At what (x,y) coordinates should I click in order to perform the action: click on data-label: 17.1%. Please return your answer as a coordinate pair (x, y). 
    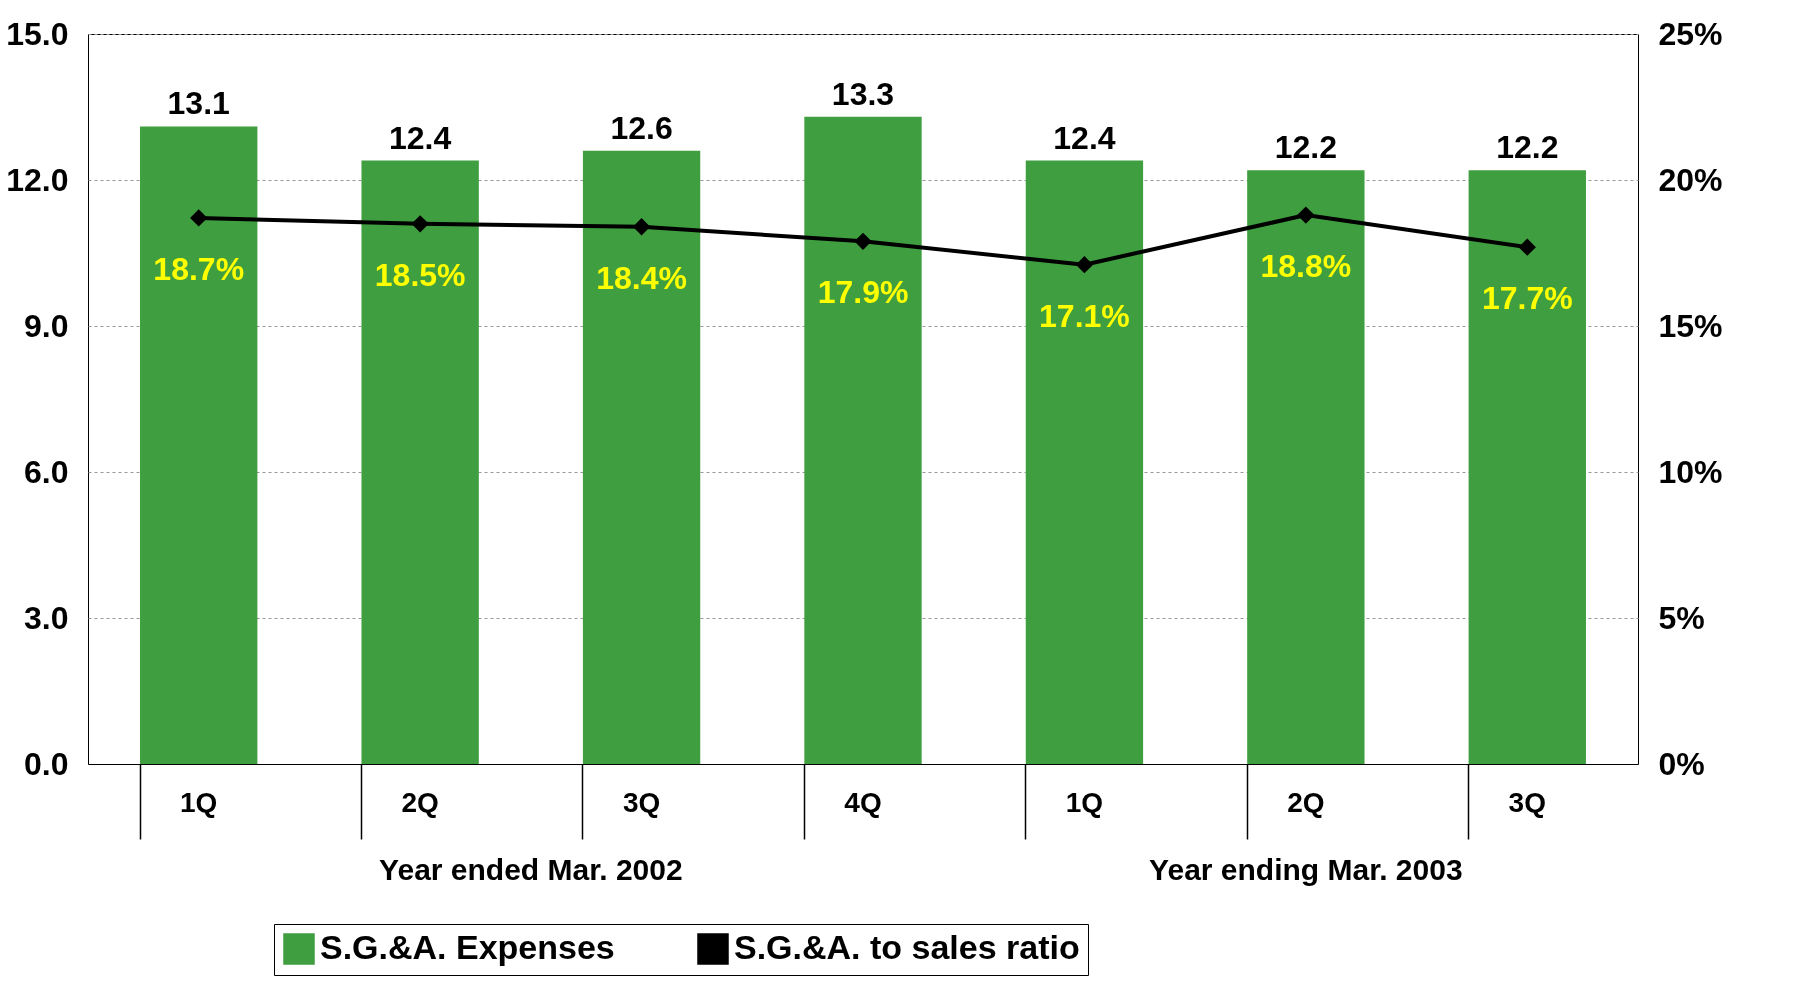
    Looking at the image, I should click on (1084, 315).